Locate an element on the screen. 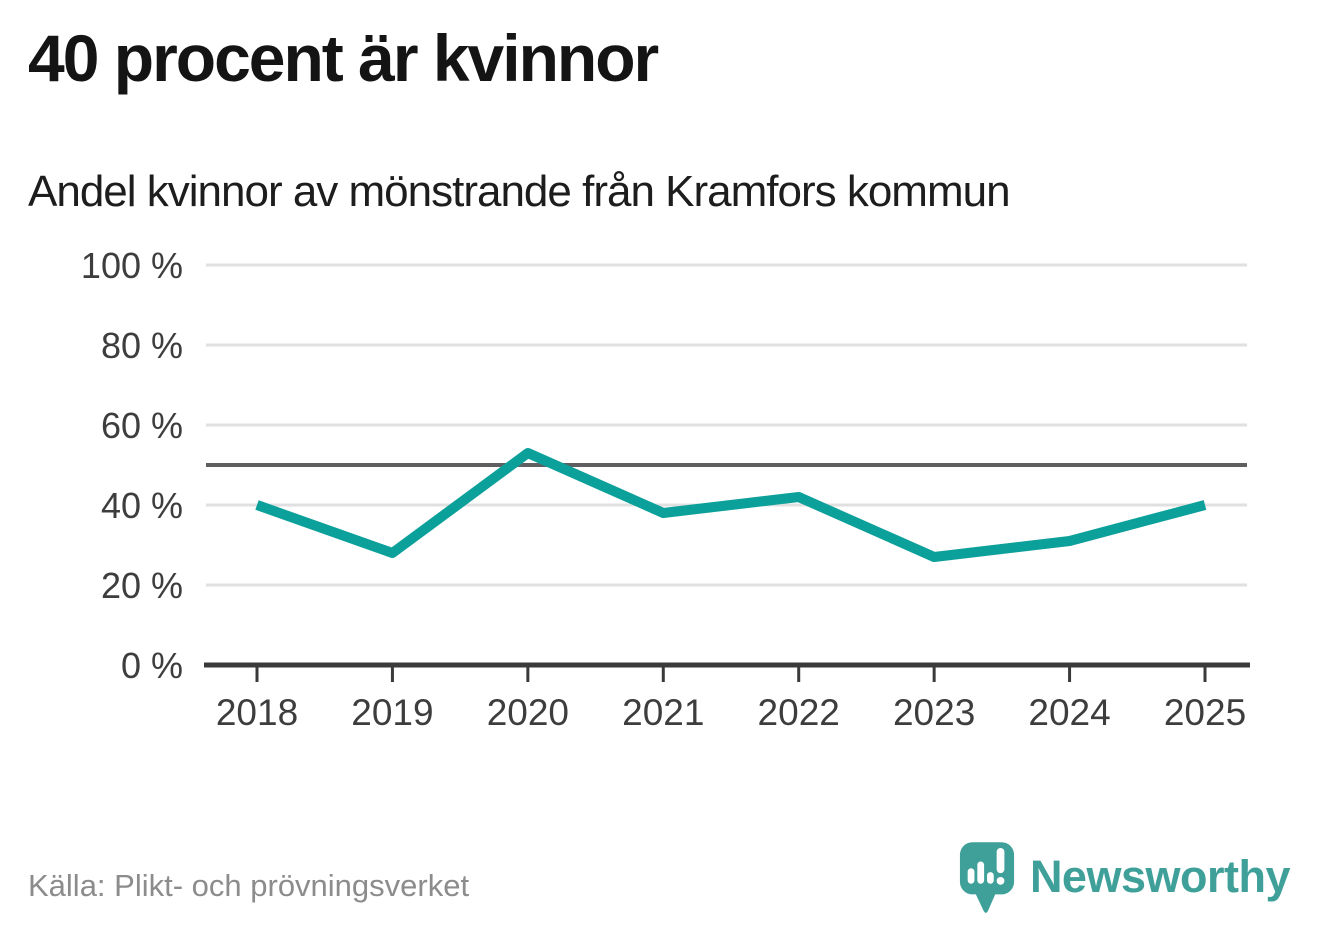  logo-exclamation-bar is located at coordinates (1000, 861).